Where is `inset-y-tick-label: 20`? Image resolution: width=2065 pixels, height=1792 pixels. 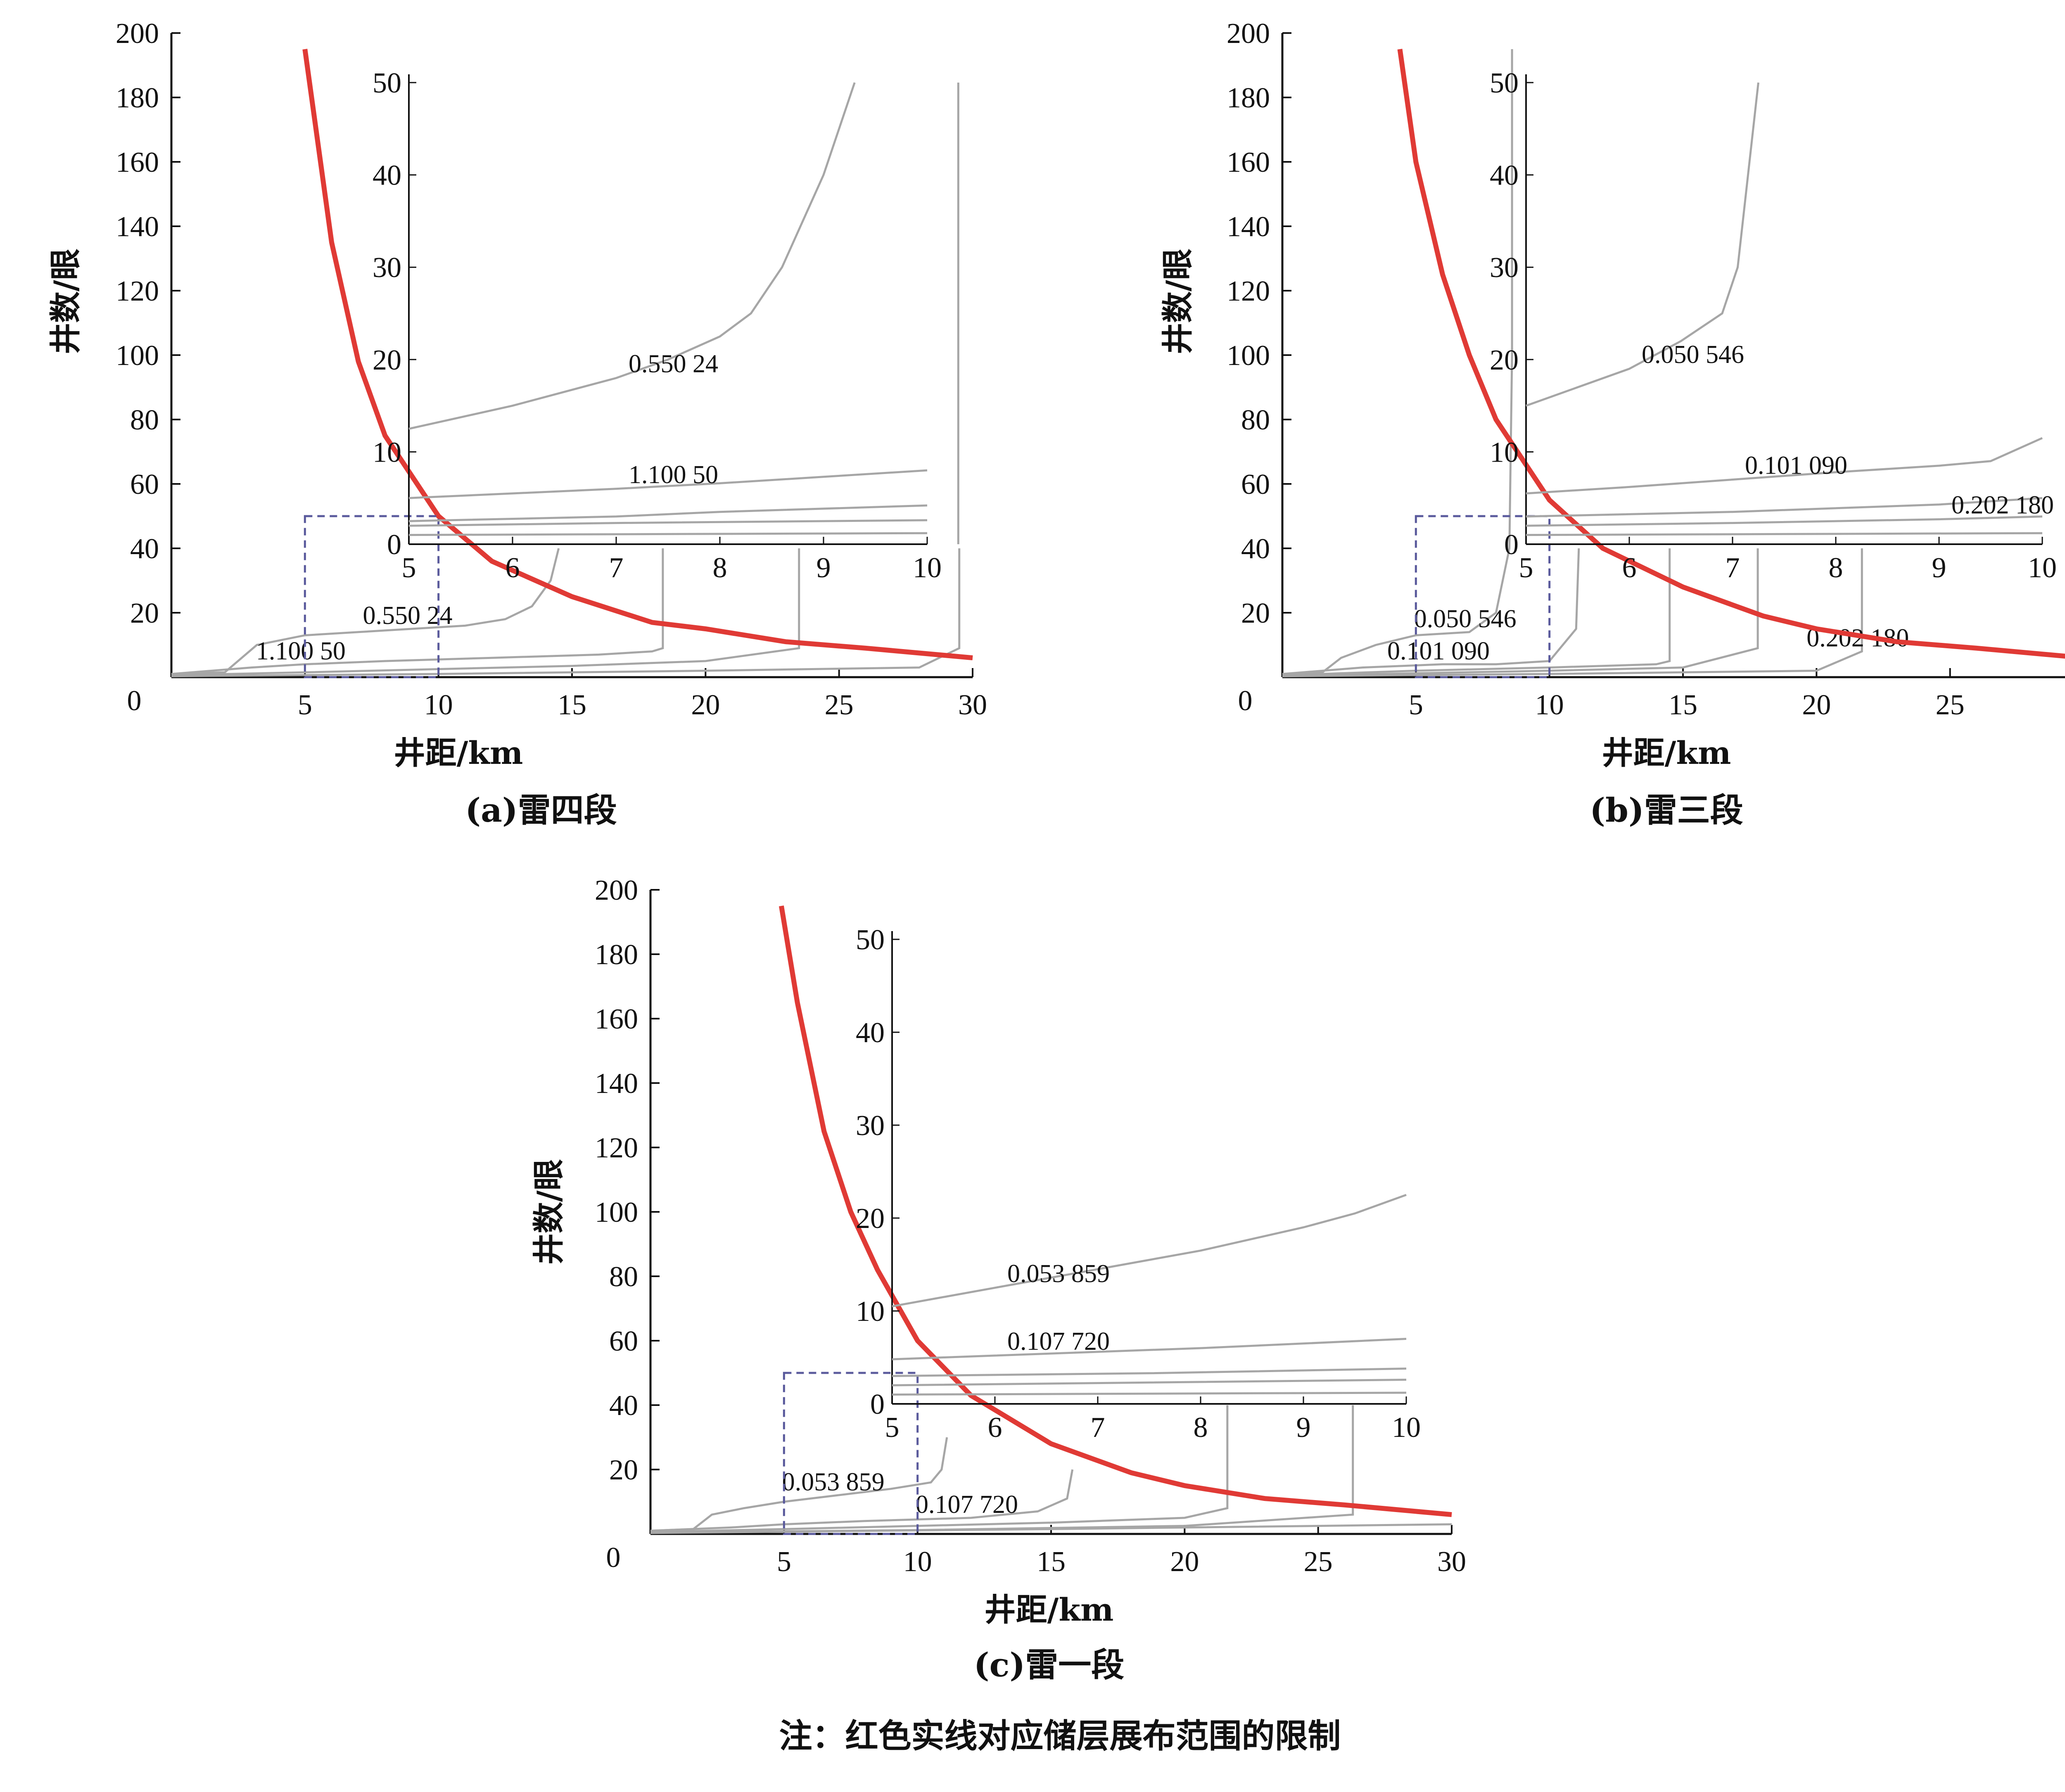 inset-y-tick-label: 20 is located at coordinates (1504, 360).